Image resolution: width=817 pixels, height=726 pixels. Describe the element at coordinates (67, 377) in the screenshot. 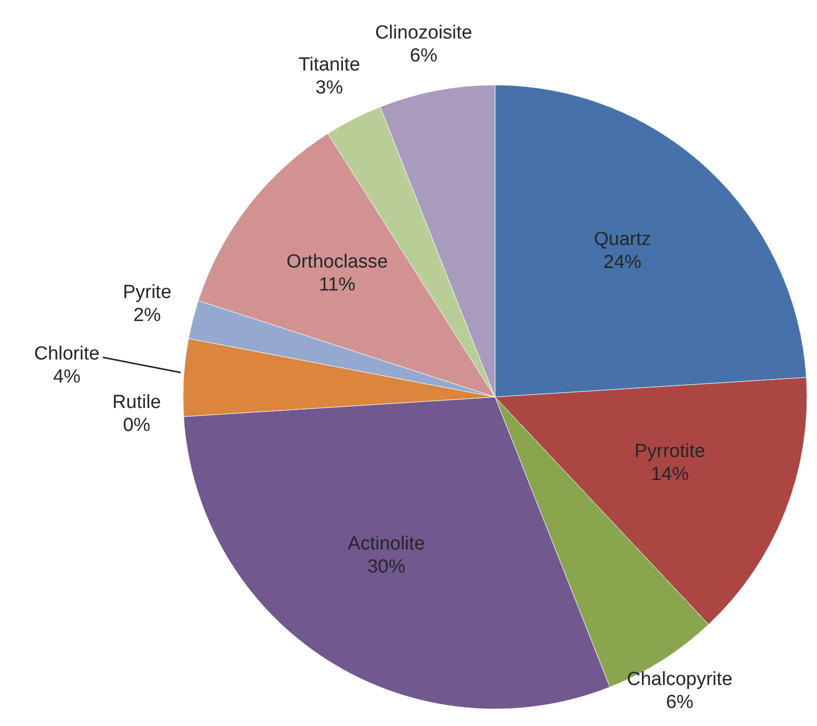

I see `data-label: 4%` at that location.